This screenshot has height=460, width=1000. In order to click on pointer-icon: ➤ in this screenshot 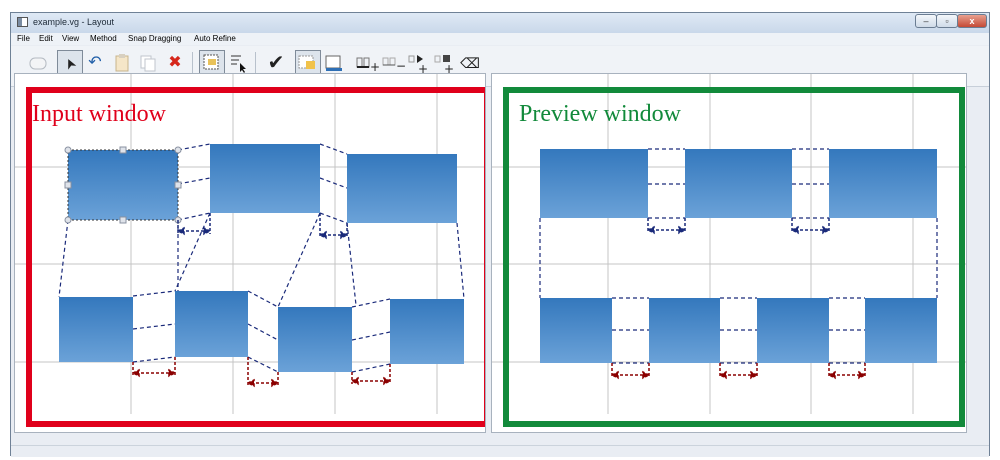, I will do `click(70, 64)`.